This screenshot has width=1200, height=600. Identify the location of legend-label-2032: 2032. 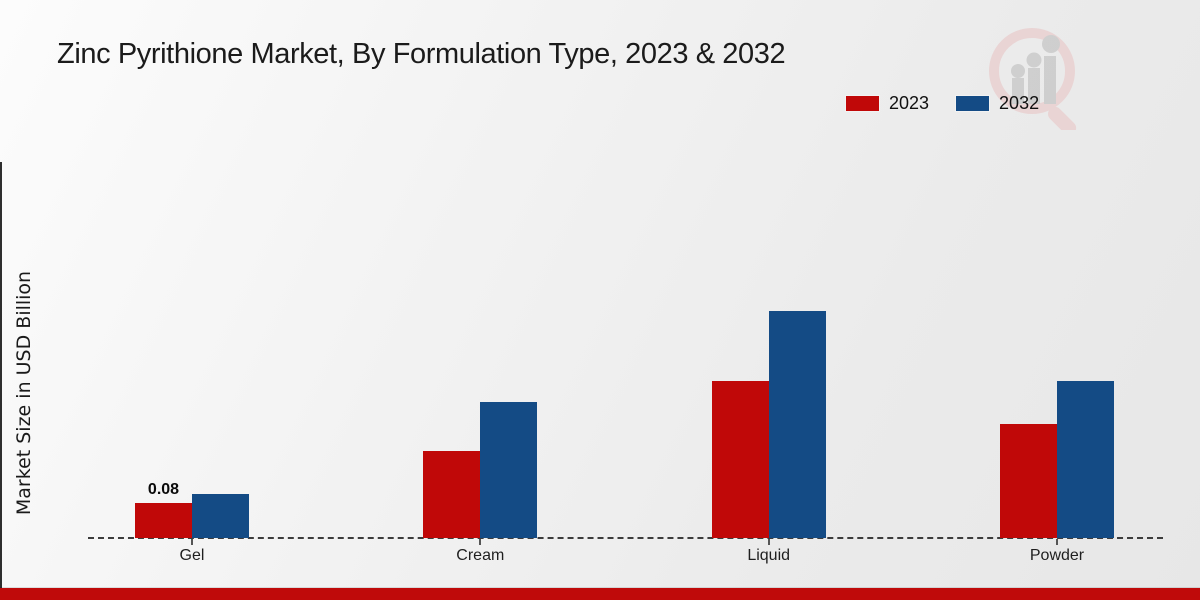
(1019, 103).